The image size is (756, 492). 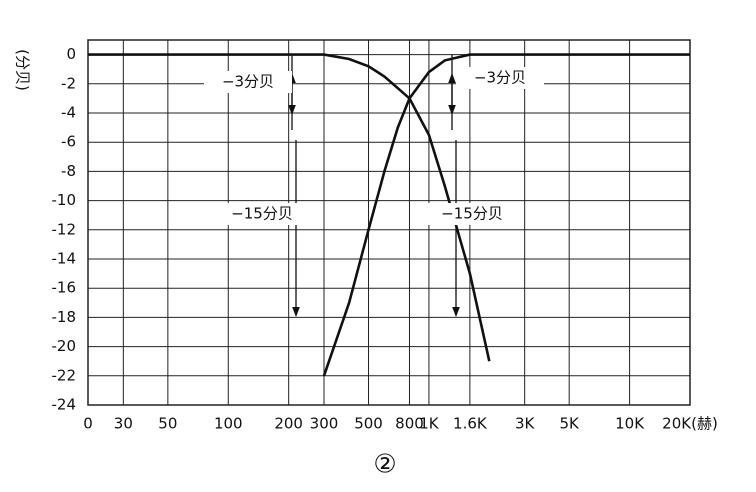 I want to click on x-tick-label: 500, so click(x=368, y=424).